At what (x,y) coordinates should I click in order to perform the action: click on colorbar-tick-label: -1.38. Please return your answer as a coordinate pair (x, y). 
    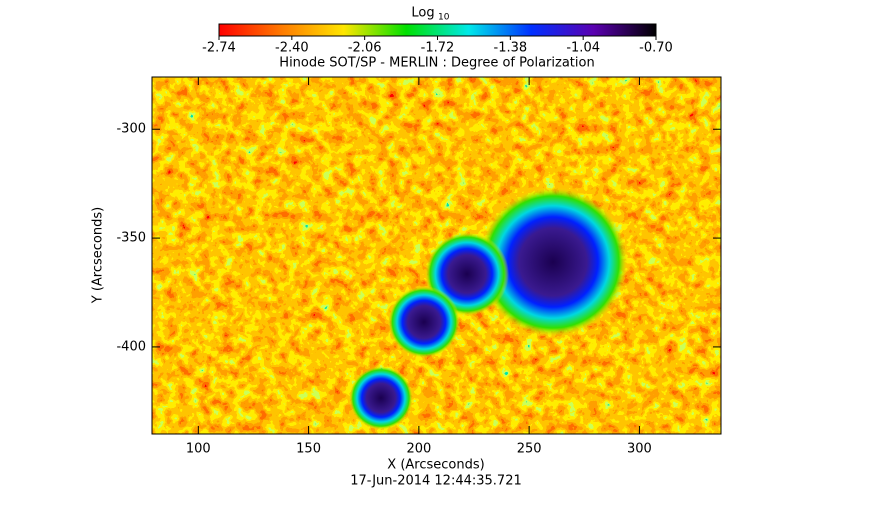
    Looking at the image, I should click on (511, 48).